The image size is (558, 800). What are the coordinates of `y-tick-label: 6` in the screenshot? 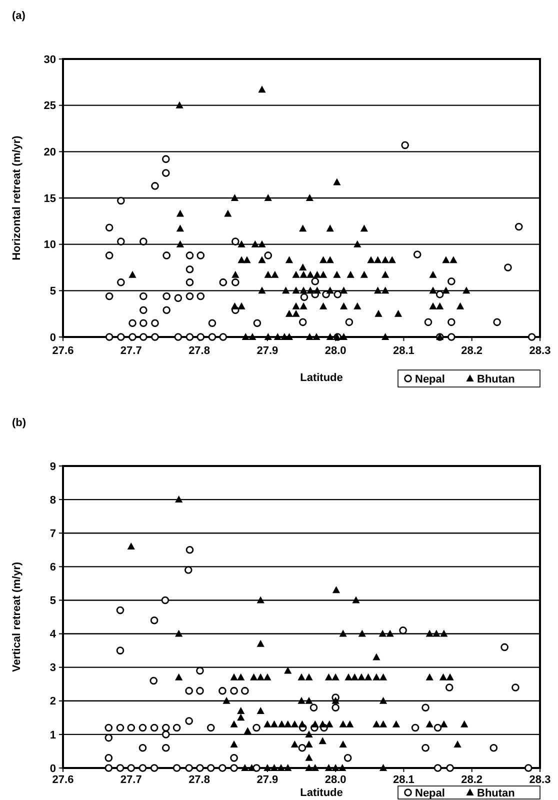 It's located at (53, 568).